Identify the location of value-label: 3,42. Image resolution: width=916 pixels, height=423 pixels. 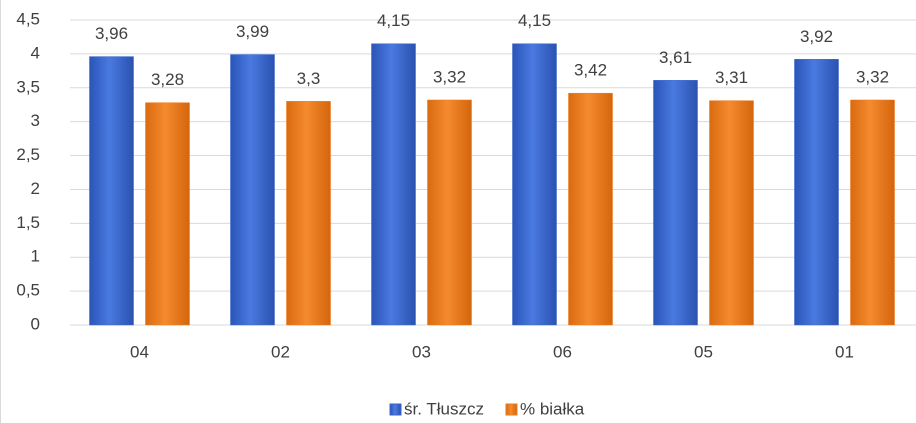
(590, 70).